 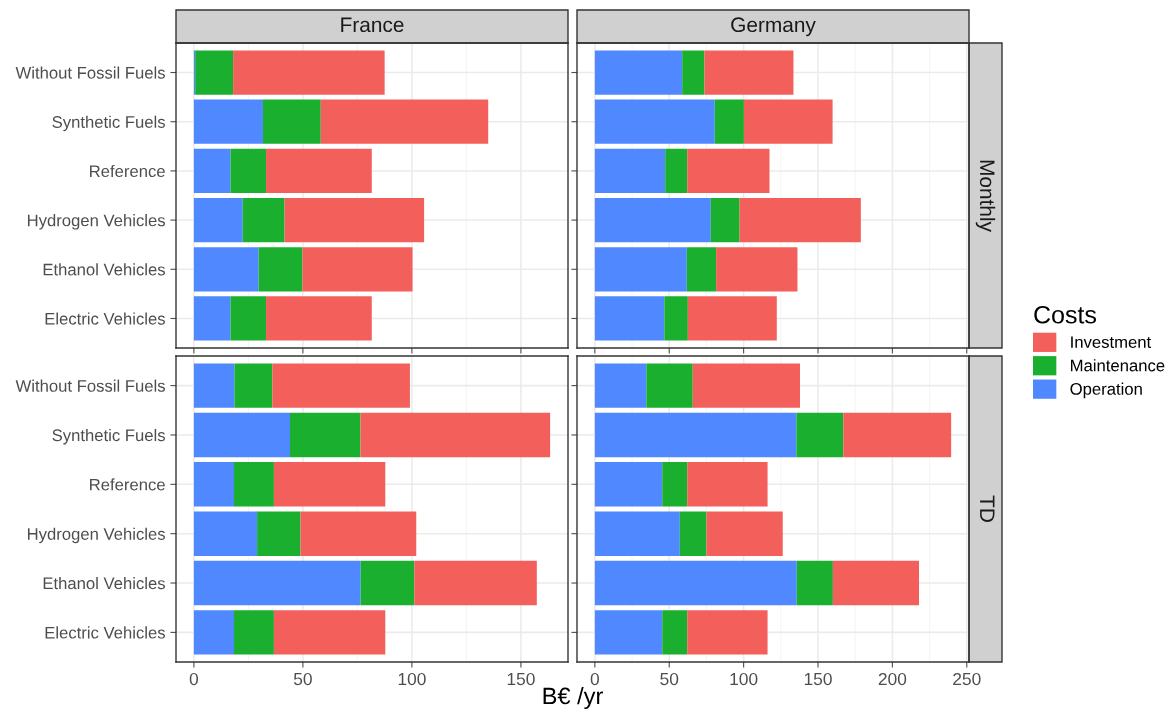 I want to click on legend-label: Maintenance, so click(x=1118, y=365).